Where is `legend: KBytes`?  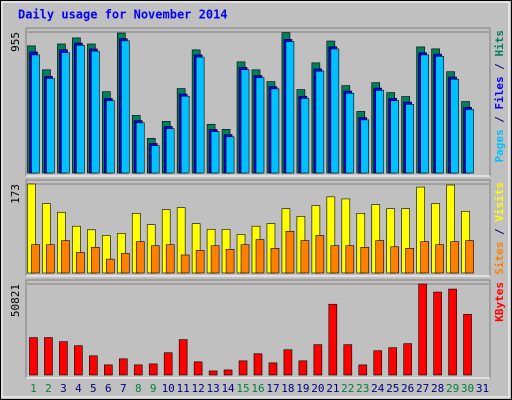
legend: KBytes is located at coordinates (499, 302).